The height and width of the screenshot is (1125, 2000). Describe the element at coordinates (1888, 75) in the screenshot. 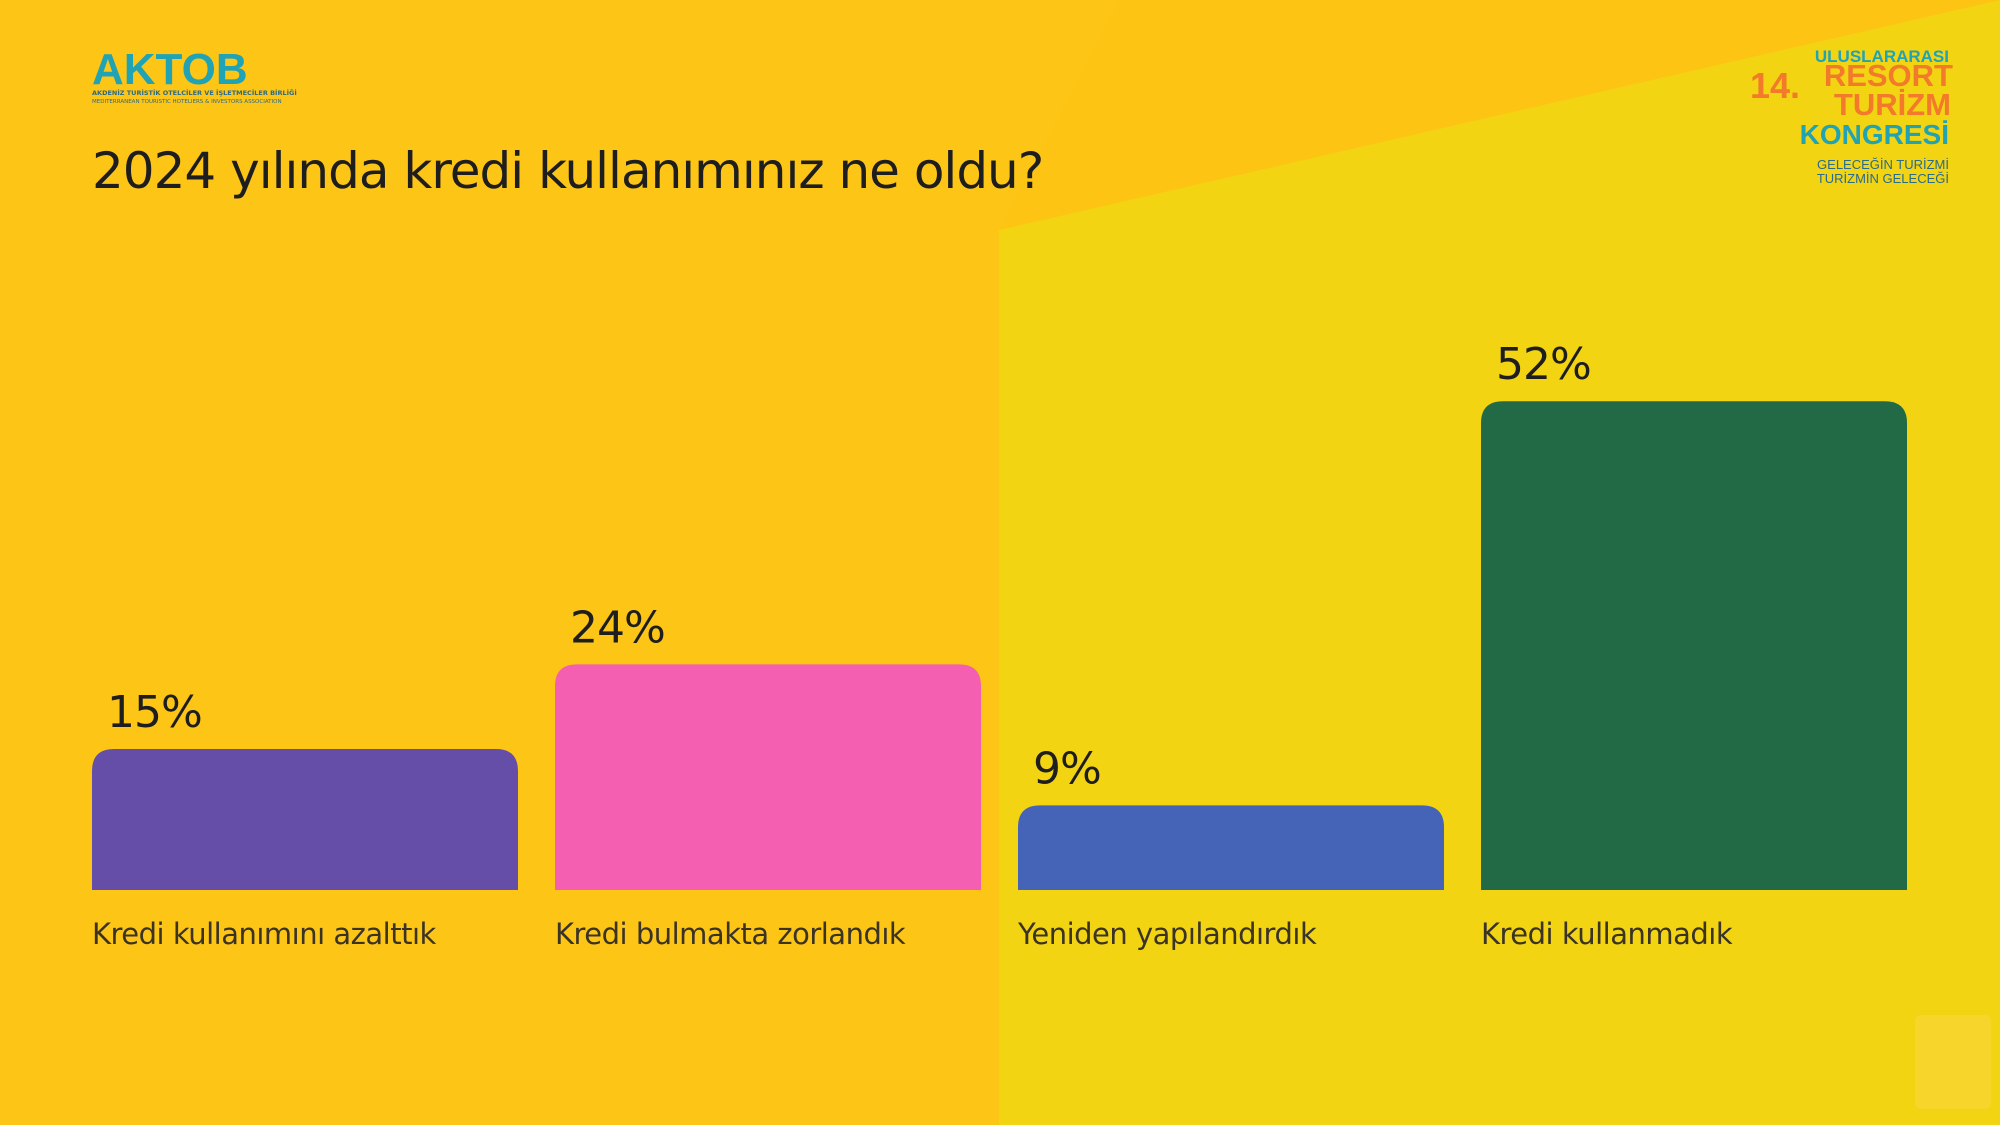

I see `event-line: RESORT` at that location.